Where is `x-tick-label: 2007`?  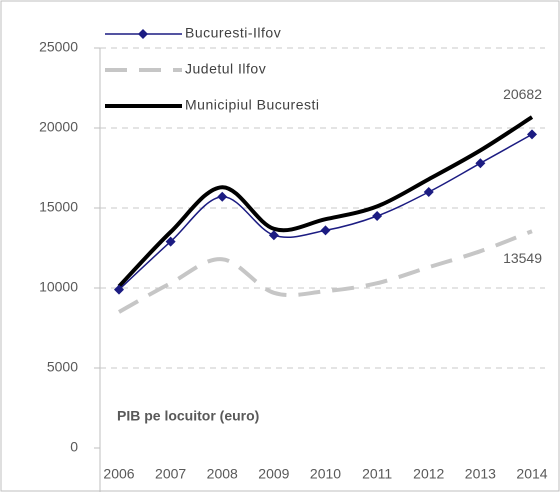
x-tick-label: 2007 is located at coordinates (170, 474).